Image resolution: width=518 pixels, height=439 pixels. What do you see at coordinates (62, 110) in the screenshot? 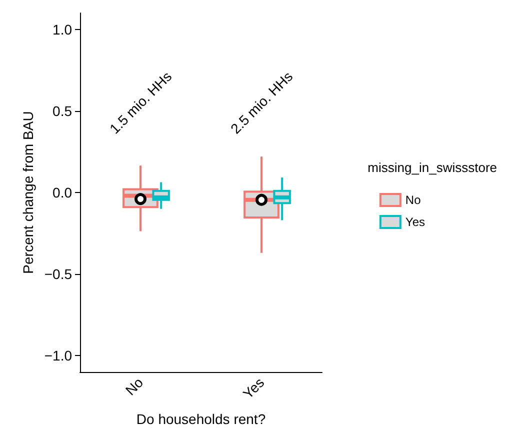
I see `y-tick-label: 0.5` at bounding box center [62, 110].